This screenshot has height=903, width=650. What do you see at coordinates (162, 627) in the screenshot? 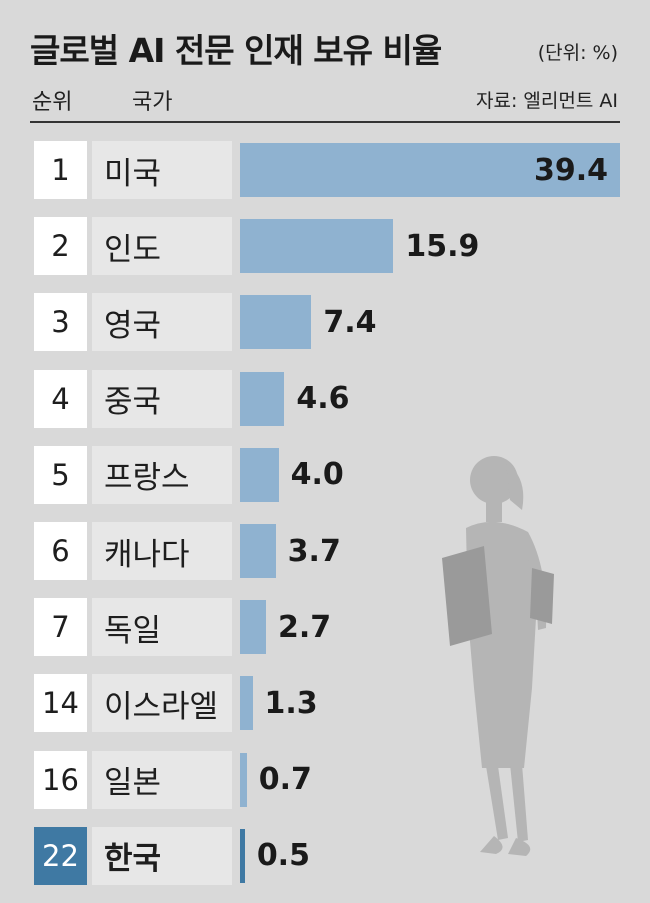
I see `category-label: 독일` at bounding box center [162, 627].